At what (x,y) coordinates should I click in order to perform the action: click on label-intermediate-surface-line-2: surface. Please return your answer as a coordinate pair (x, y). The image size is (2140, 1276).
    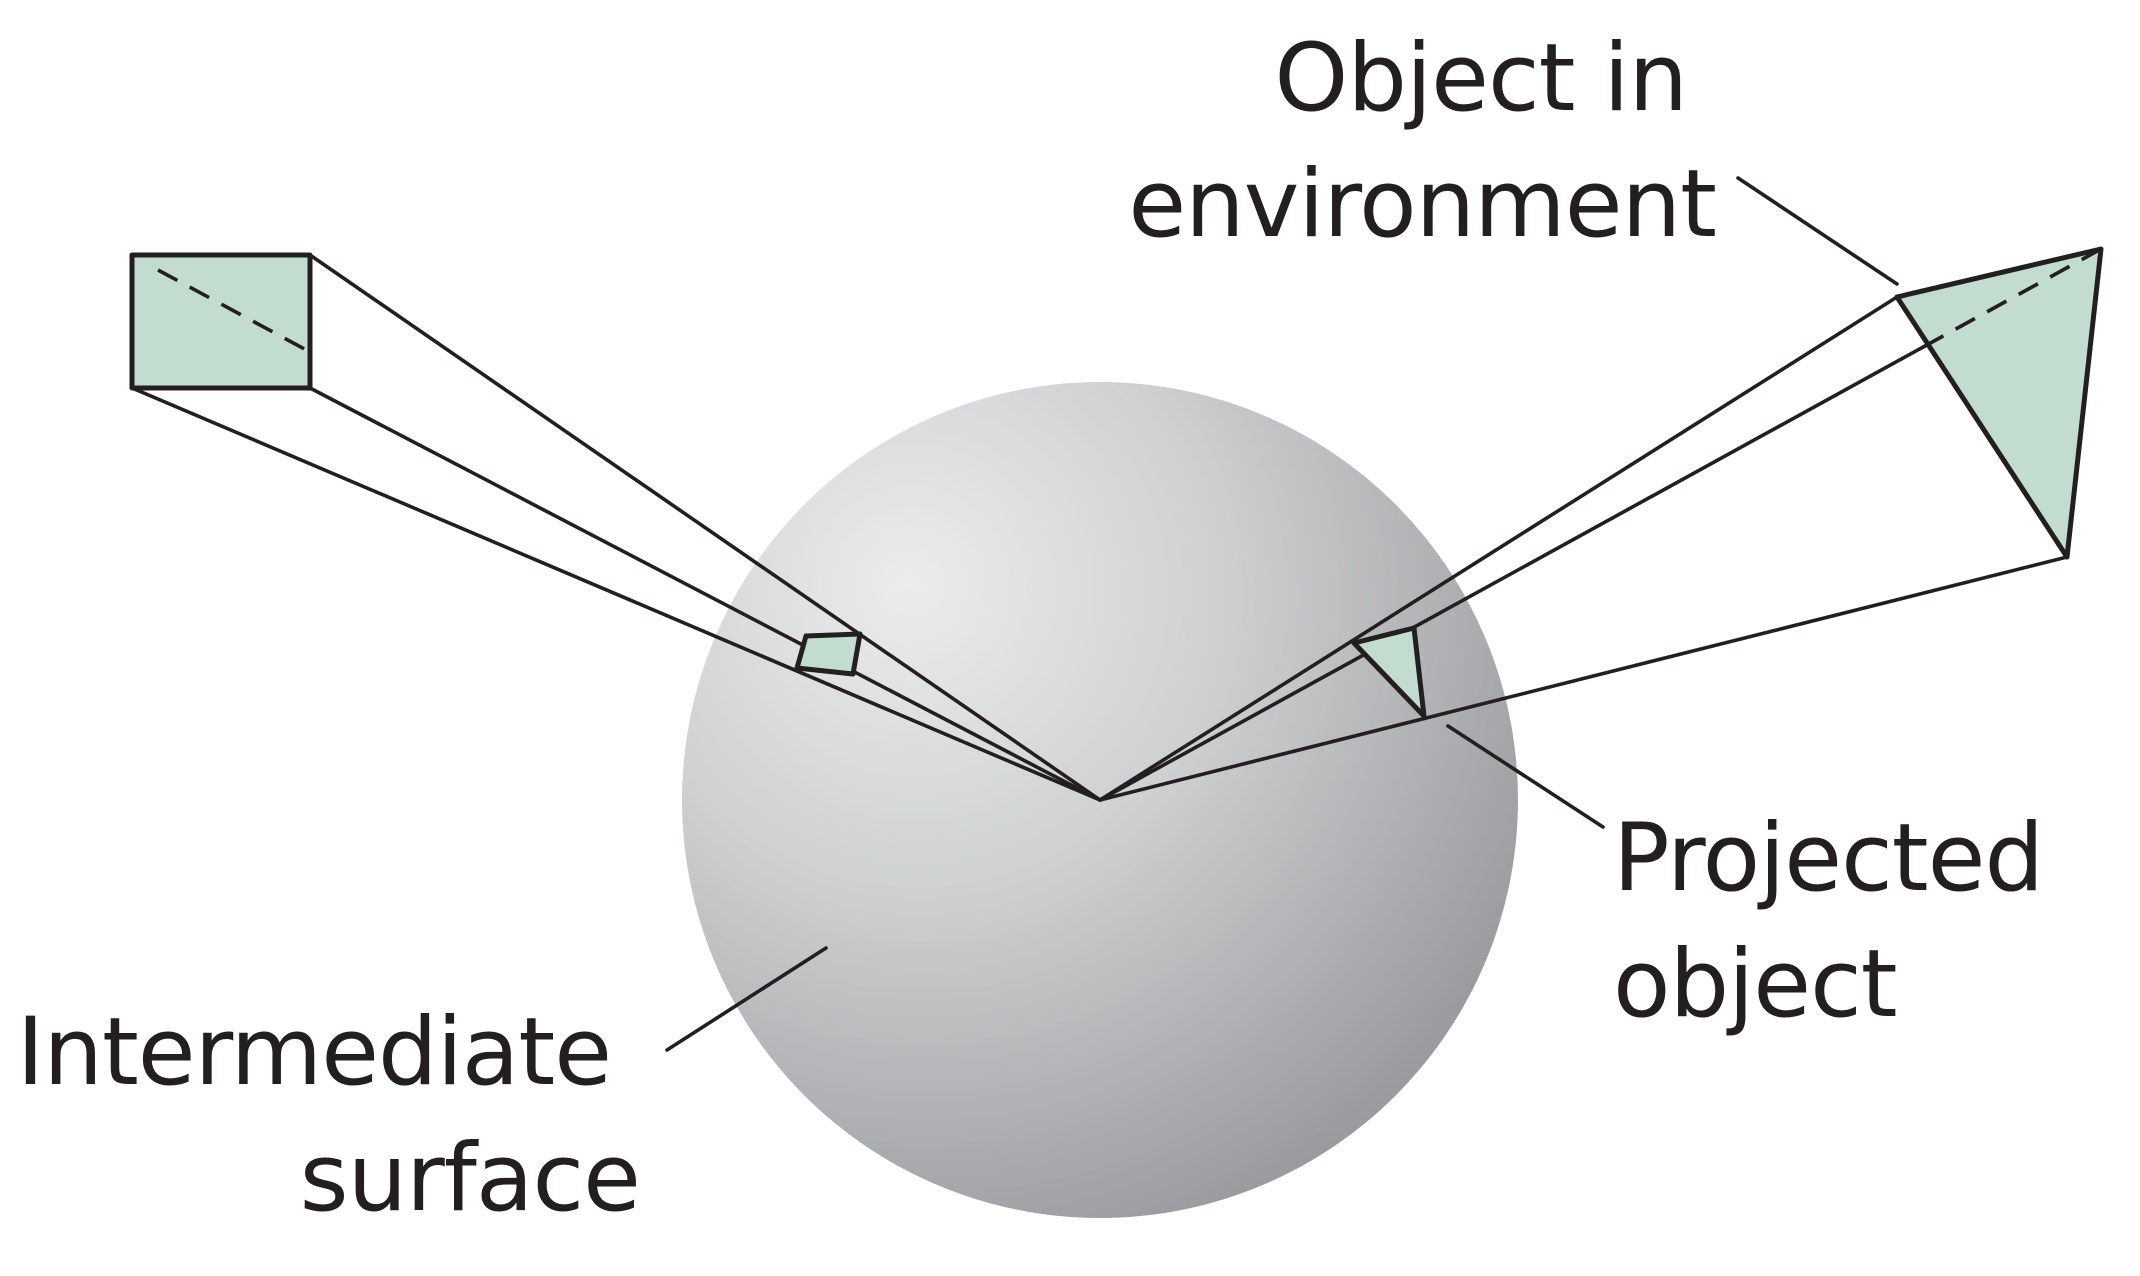
    Looking at the image, I should click on (470, 1178).